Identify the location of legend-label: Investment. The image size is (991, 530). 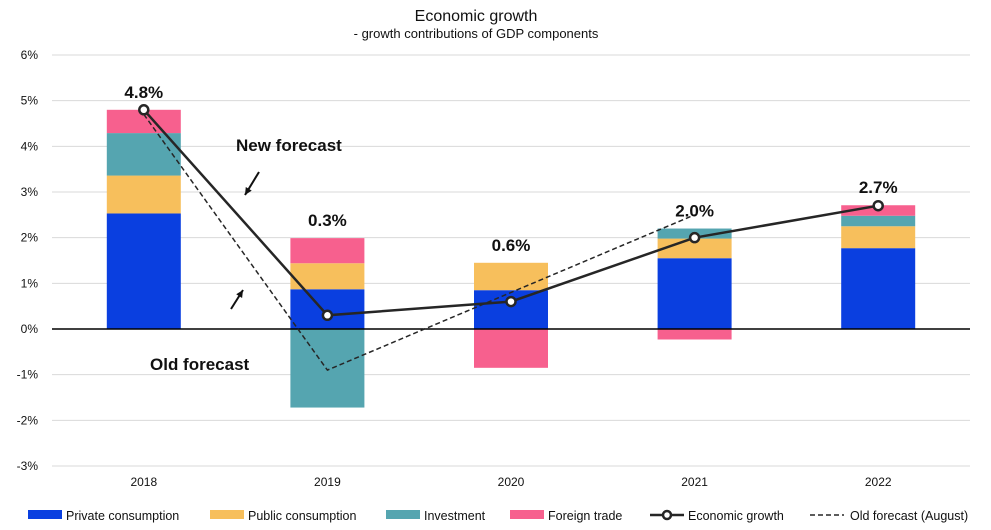
(455, 516).